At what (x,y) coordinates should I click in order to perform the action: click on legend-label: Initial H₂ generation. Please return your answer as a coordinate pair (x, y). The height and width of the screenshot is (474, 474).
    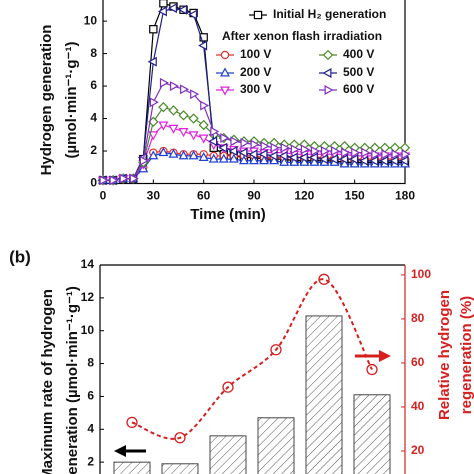
    Looking at the image, I should click on (329, 14).